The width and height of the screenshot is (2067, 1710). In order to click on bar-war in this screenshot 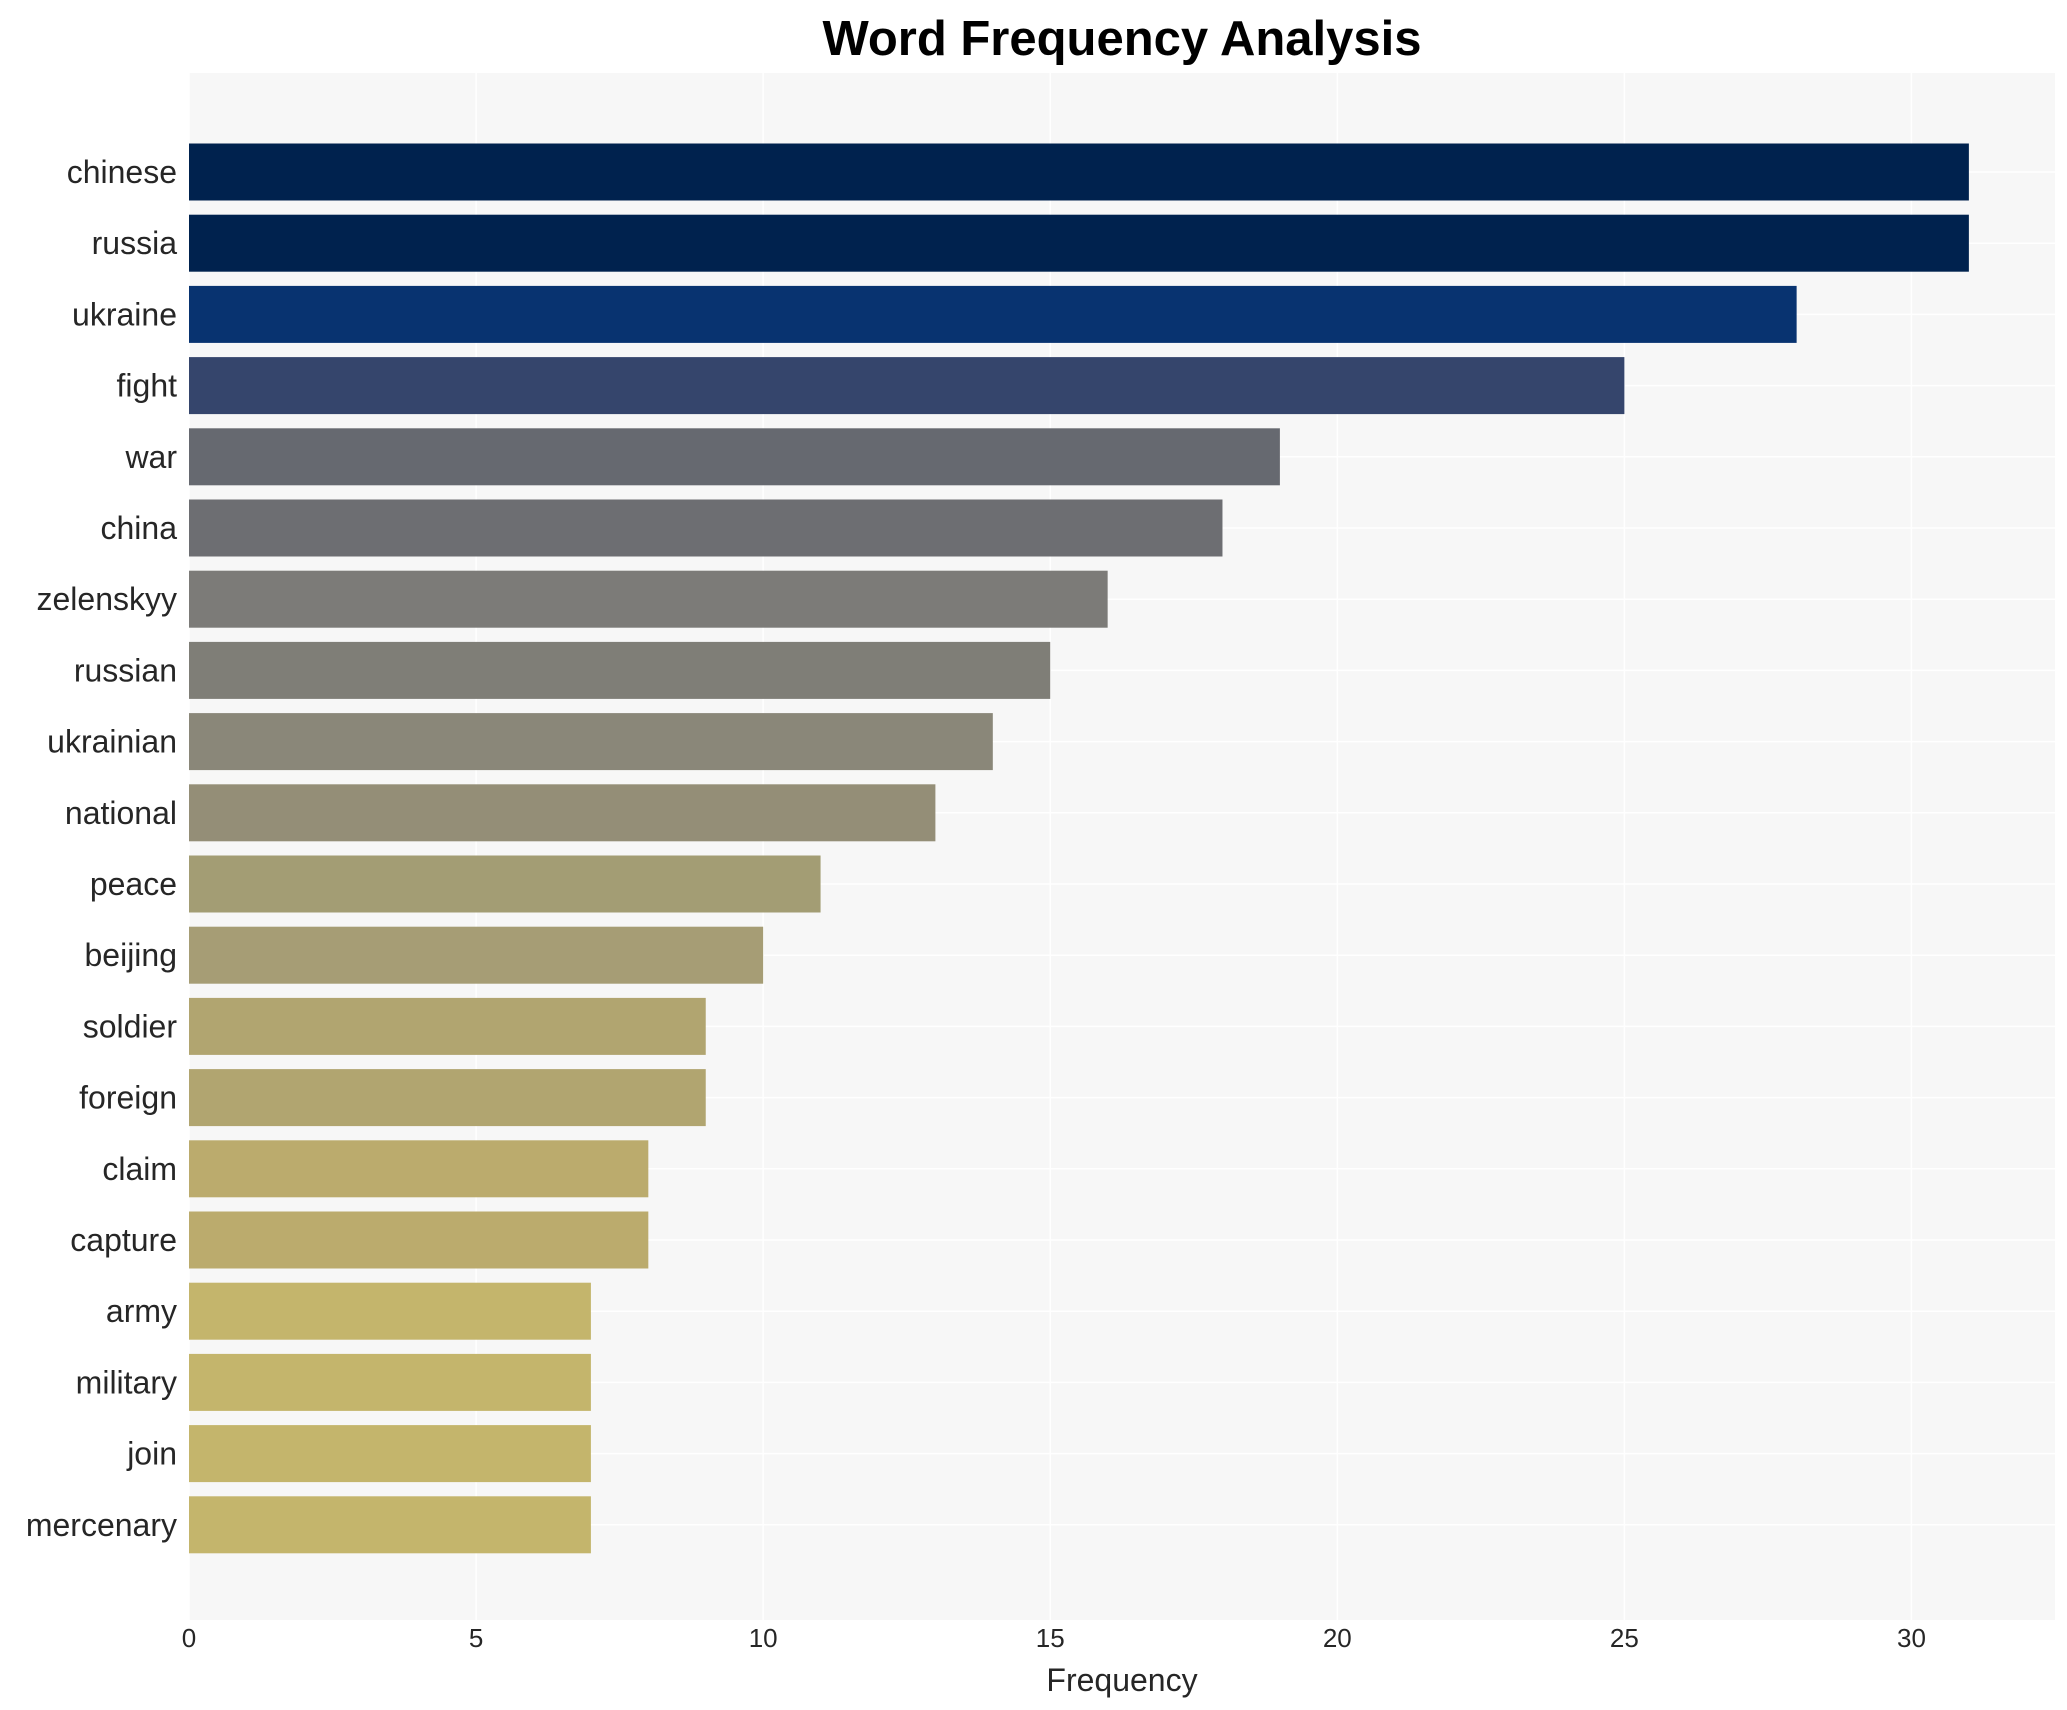, I will do `click(734, 457)`.